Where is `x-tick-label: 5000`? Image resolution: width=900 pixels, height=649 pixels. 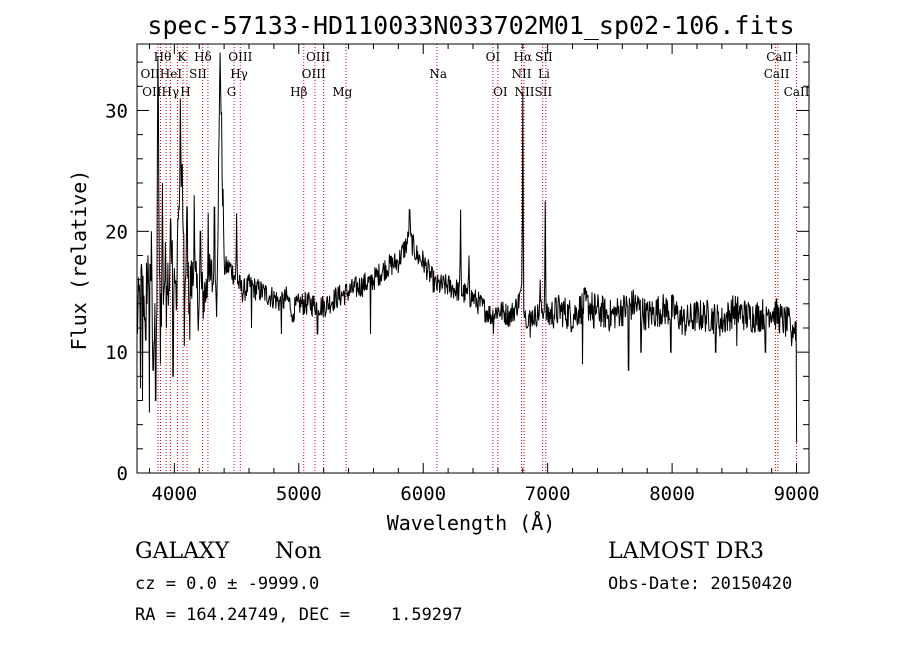 x-tick-label: 5000 is located at coordinates (299, 494).